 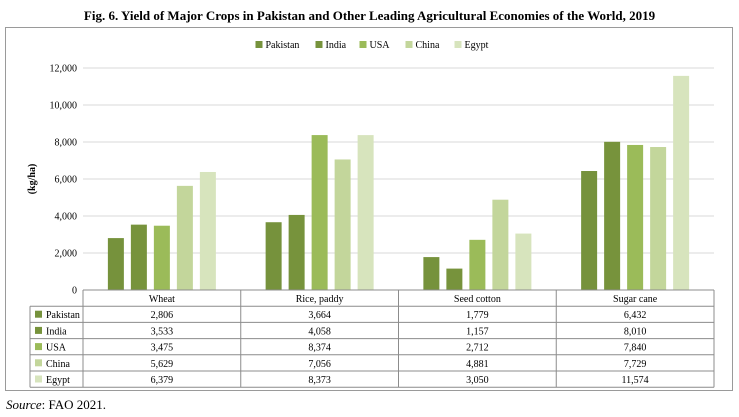 I want to click on legend-swatch-india, so click(x=319, y=44).